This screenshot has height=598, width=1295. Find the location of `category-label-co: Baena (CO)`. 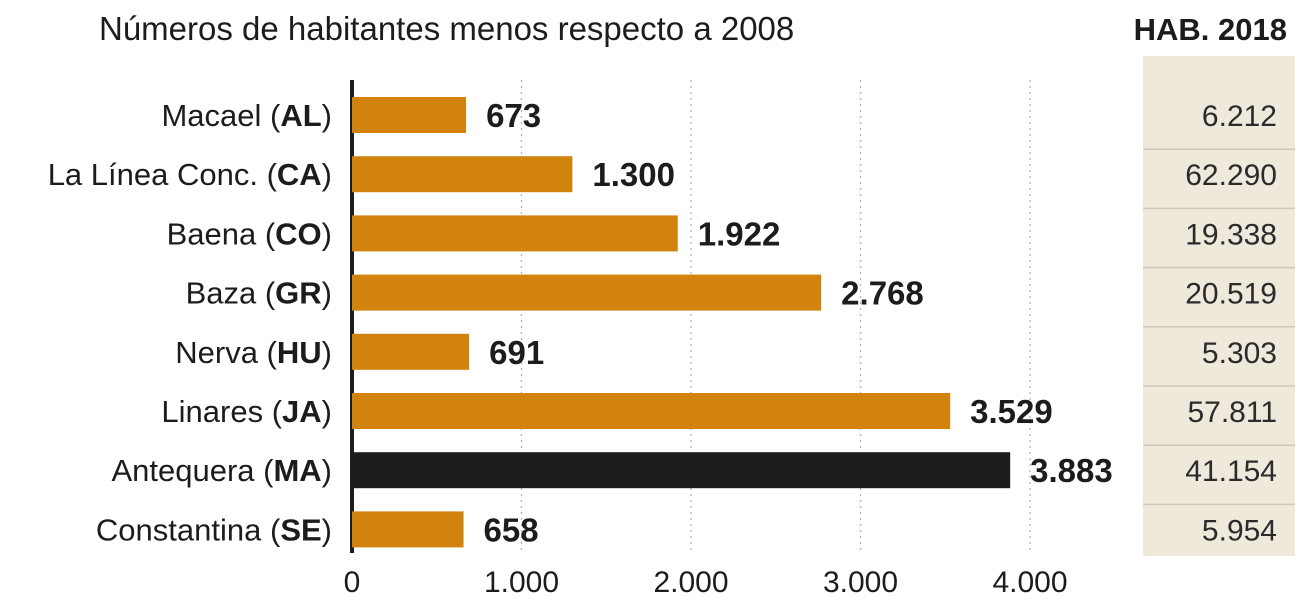

category-label-co: Baena (CO) is located at coordinates (249, 233).